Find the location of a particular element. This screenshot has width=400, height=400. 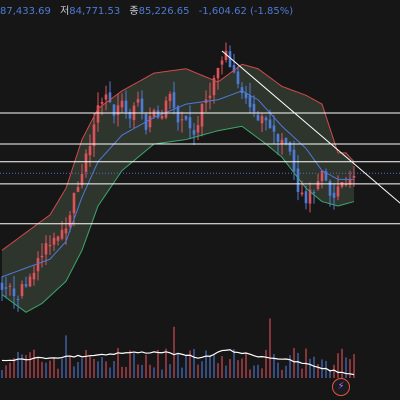

volume-line is located at coordinates (178, 362).